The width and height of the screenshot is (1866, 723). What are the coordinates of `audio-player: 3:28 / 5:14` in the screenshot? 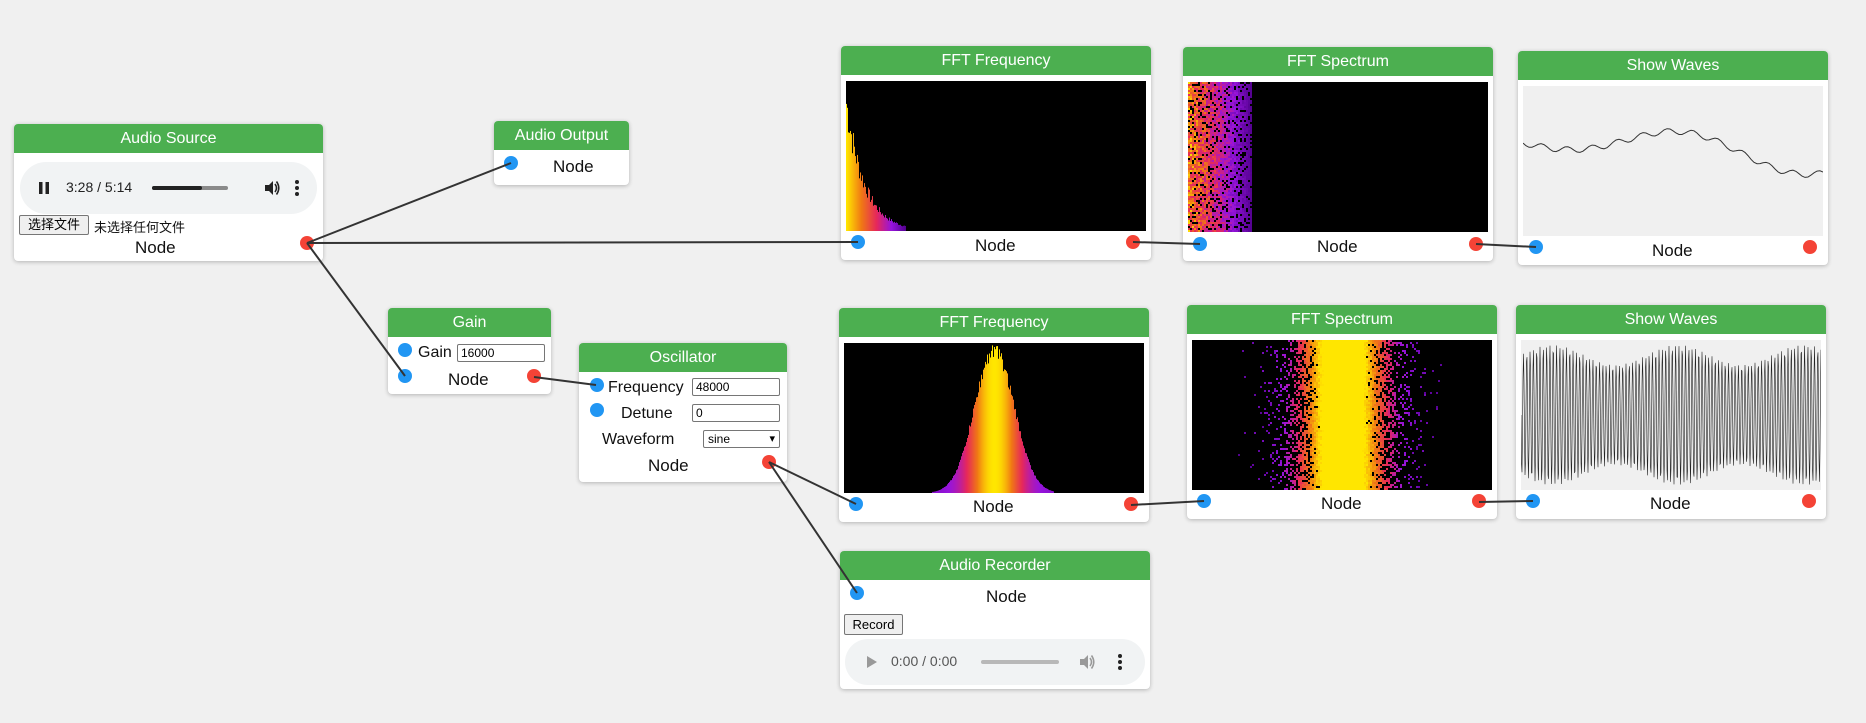 It's located at (168, 188).